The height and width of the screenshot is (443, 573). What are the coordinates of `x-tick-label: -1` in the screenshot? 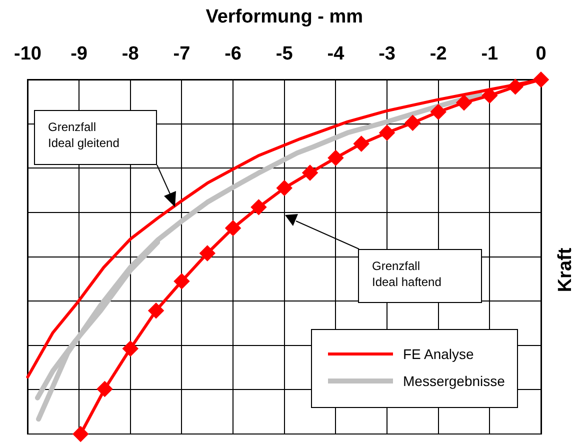 It's located at (490, 53).